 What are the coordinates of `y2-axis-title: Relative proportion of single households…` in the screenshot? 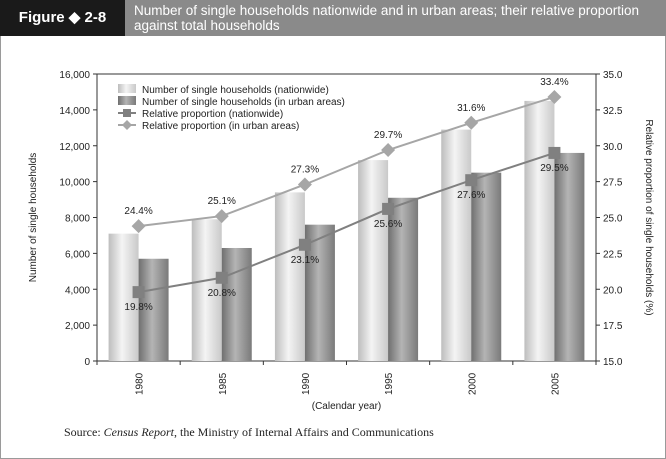 It's located at (648, 217).